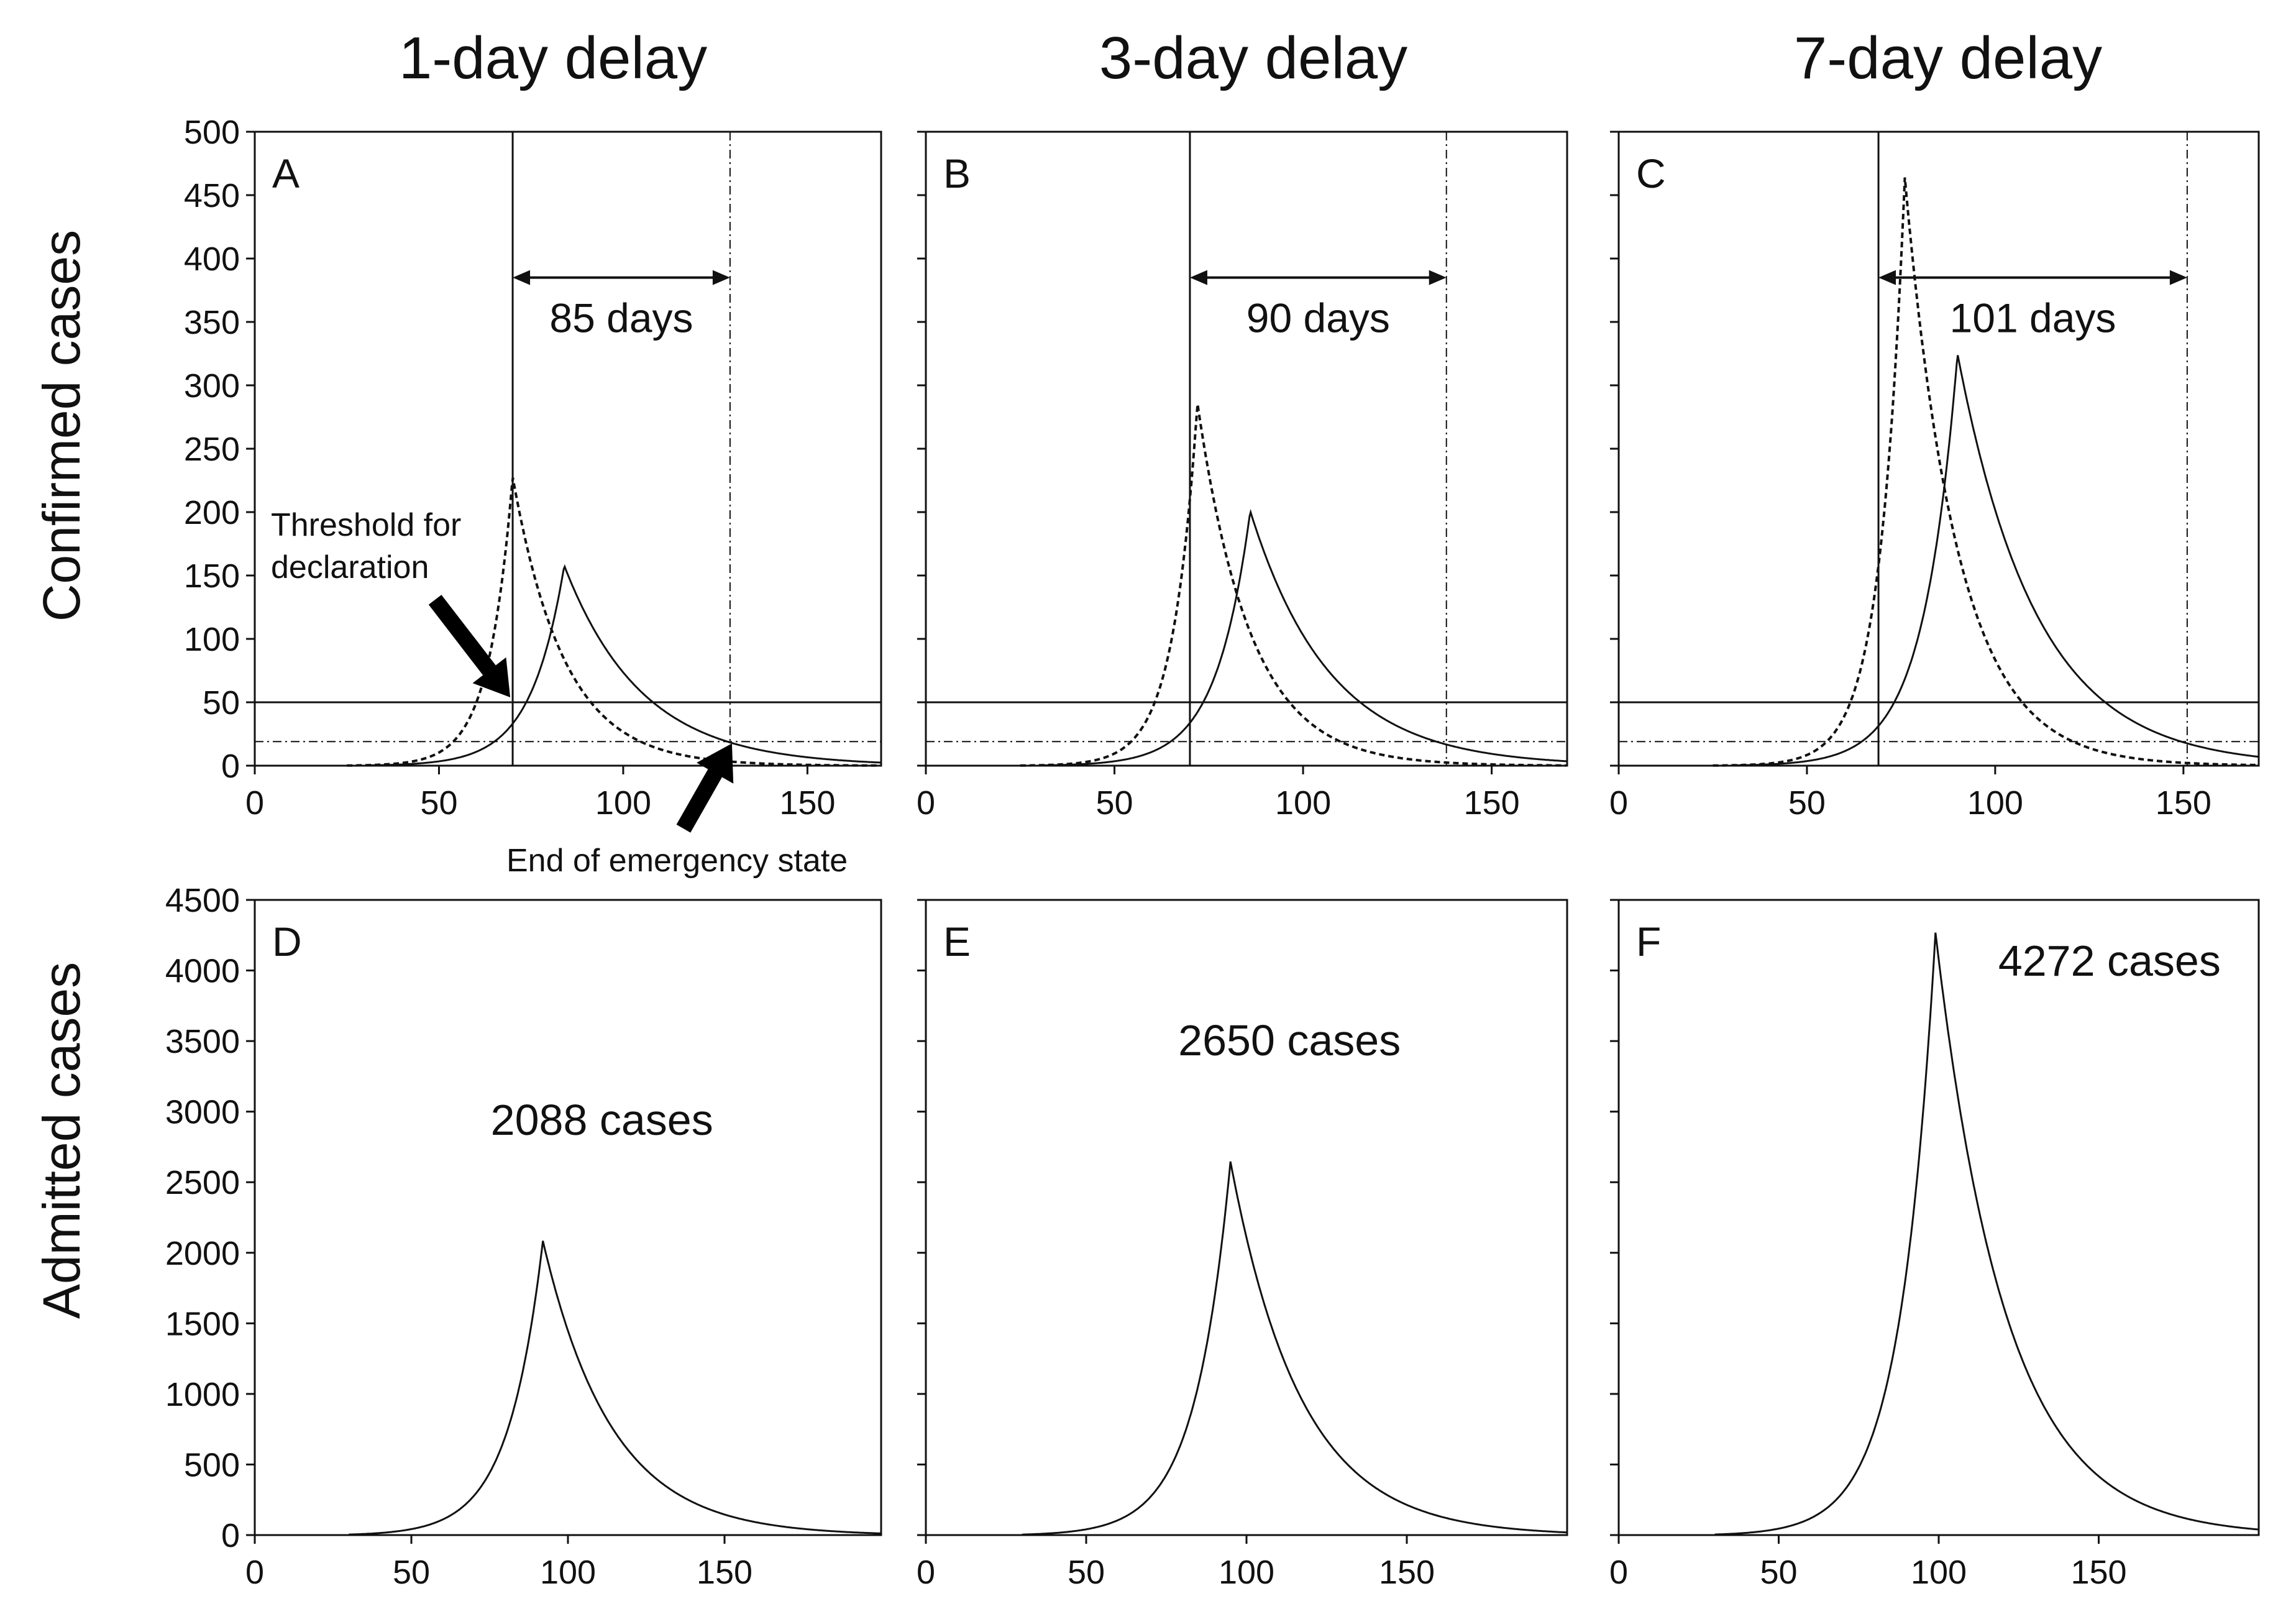 Image resolution: width=2296 pixels, height=1614 pixels. I want to click on column-title-3-day: 3-day delay, so click(1253, 58).